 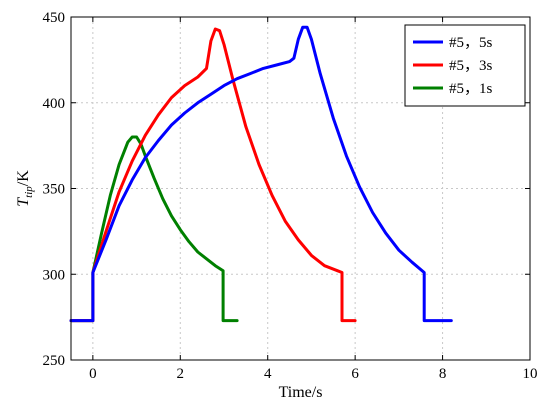 I want to click on x-tick-label: 0, so click(x=93, y=374).